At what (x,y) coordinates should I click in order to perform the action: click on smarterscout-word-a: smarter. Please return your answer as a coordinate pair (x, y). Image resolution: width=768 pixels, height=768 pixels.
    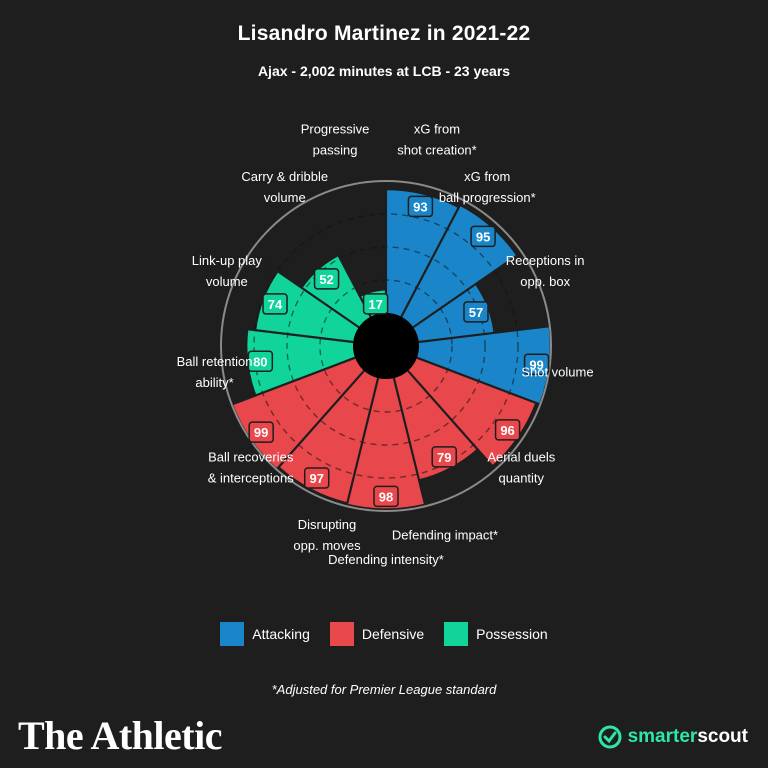
    Looking at the image, I should click on (662, 736).